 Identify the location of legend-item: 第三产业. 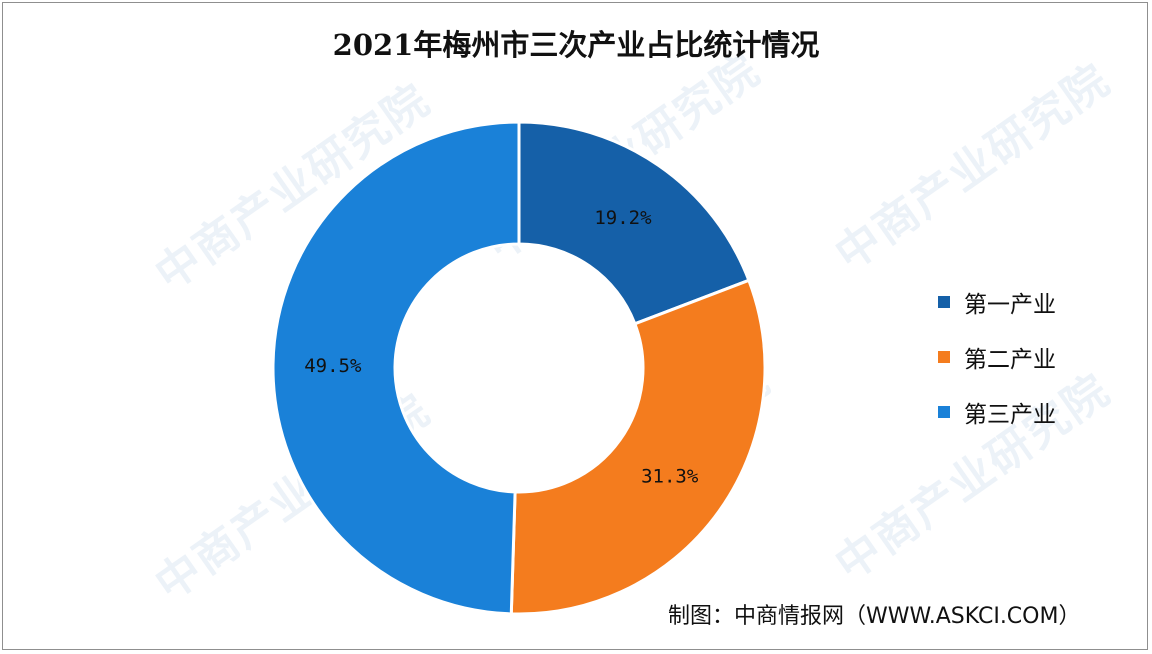
(997, 413).